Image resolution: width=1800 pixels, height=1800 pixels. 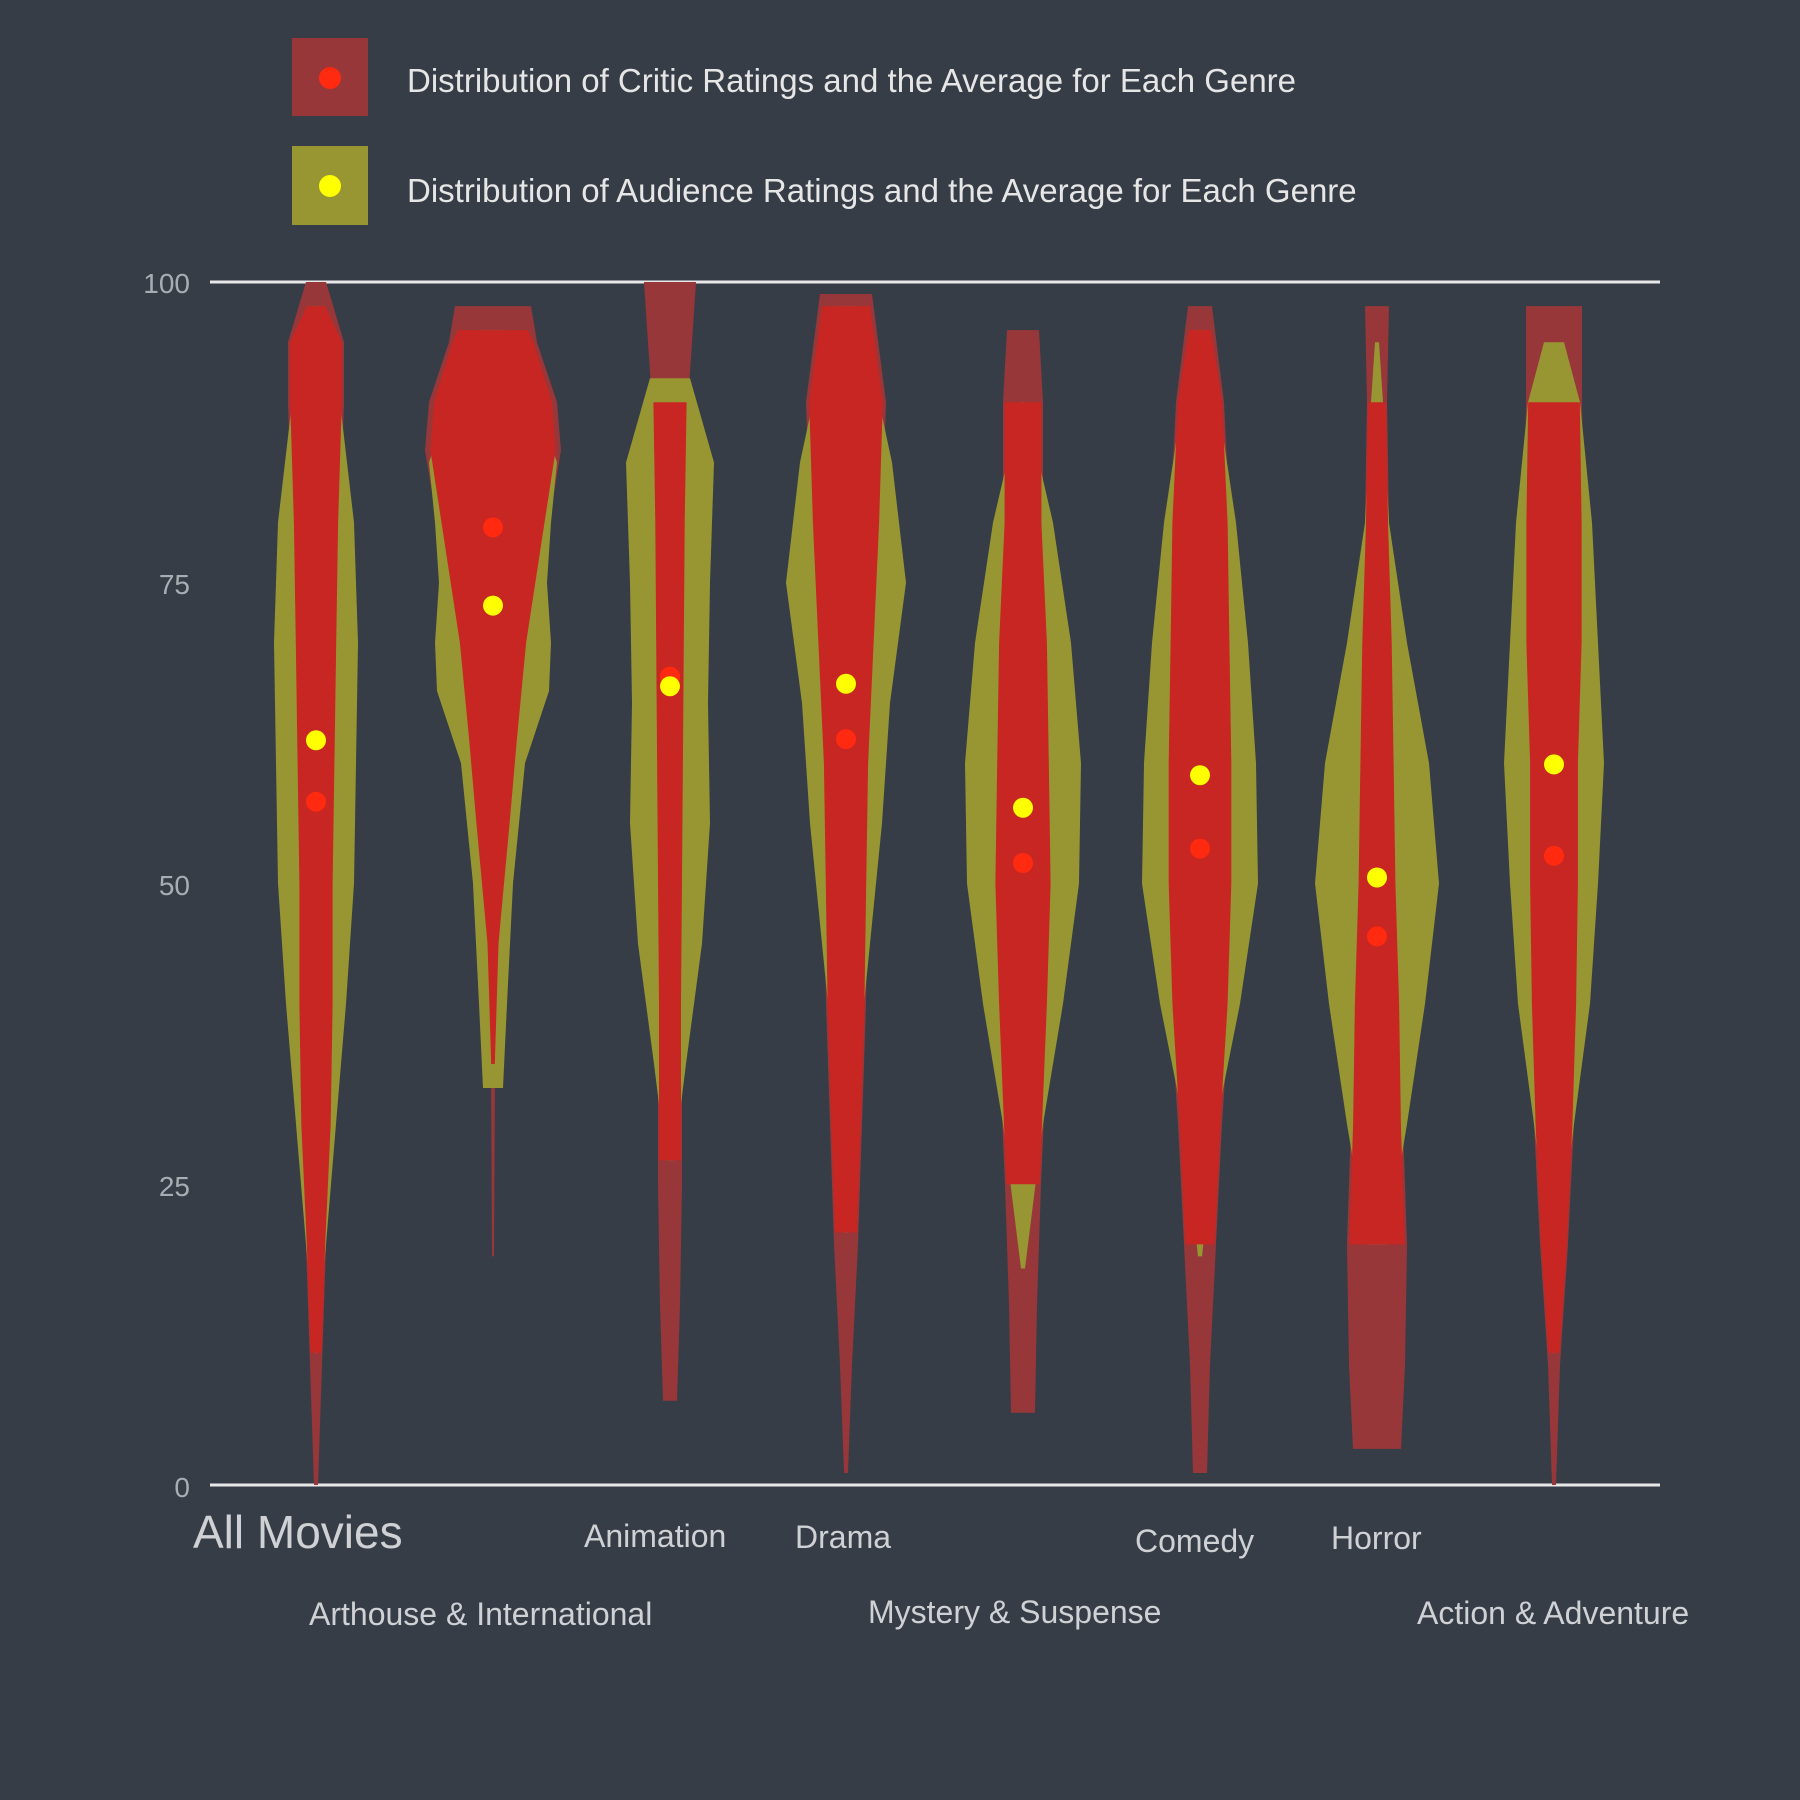 I want to click on audience-mean-point-mystery-suspense, so click(x=1023, y=807).